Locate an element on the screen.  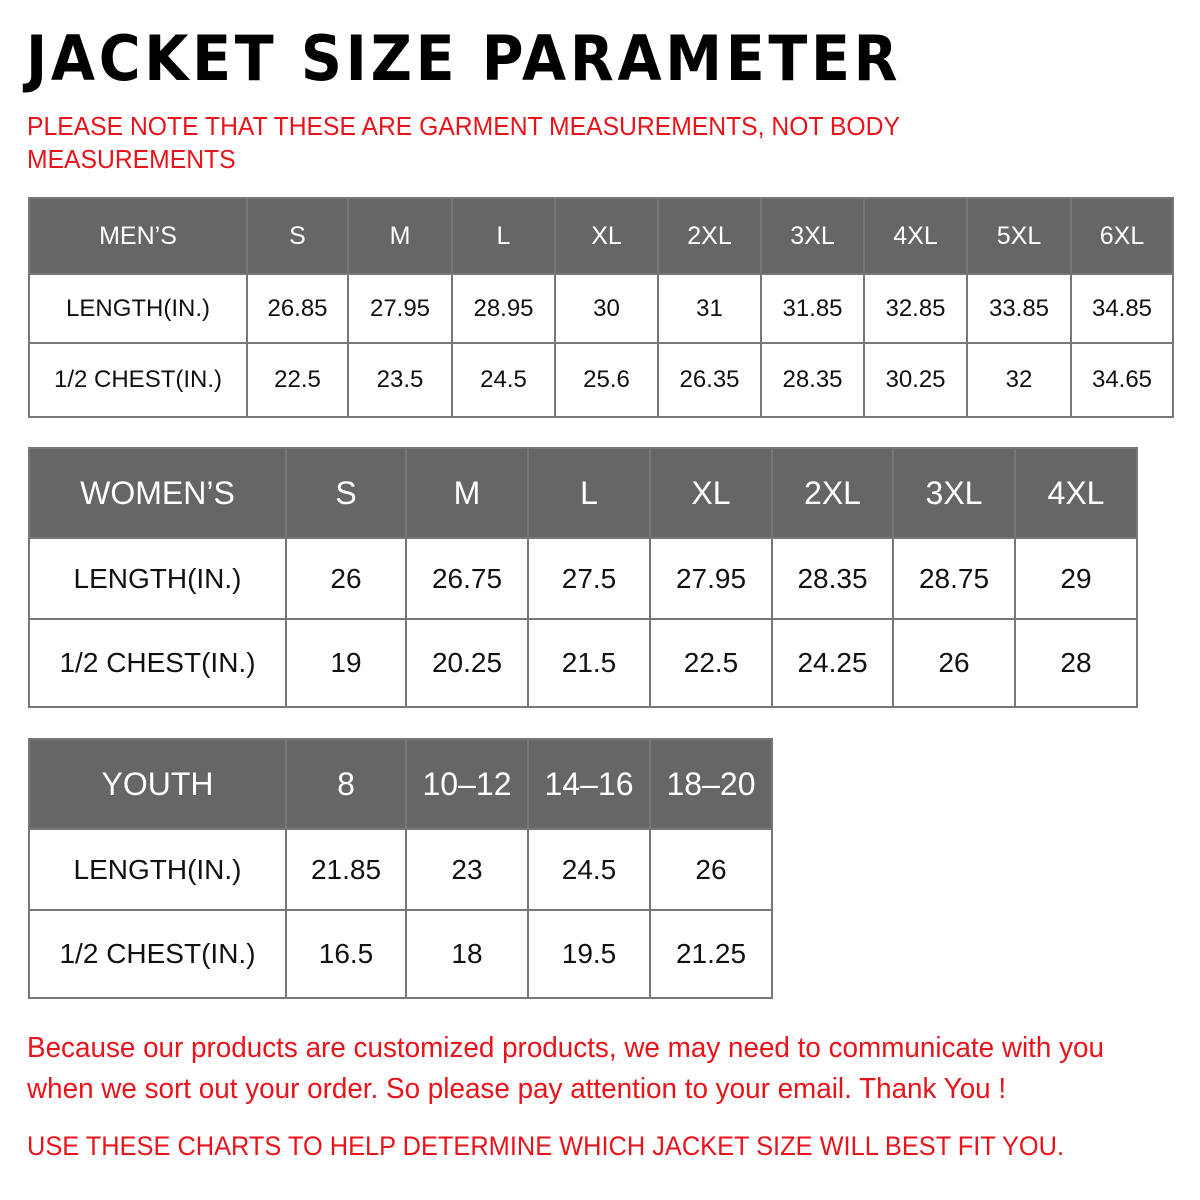
value-cell: 16.5 is located at coordinates (346, 954).